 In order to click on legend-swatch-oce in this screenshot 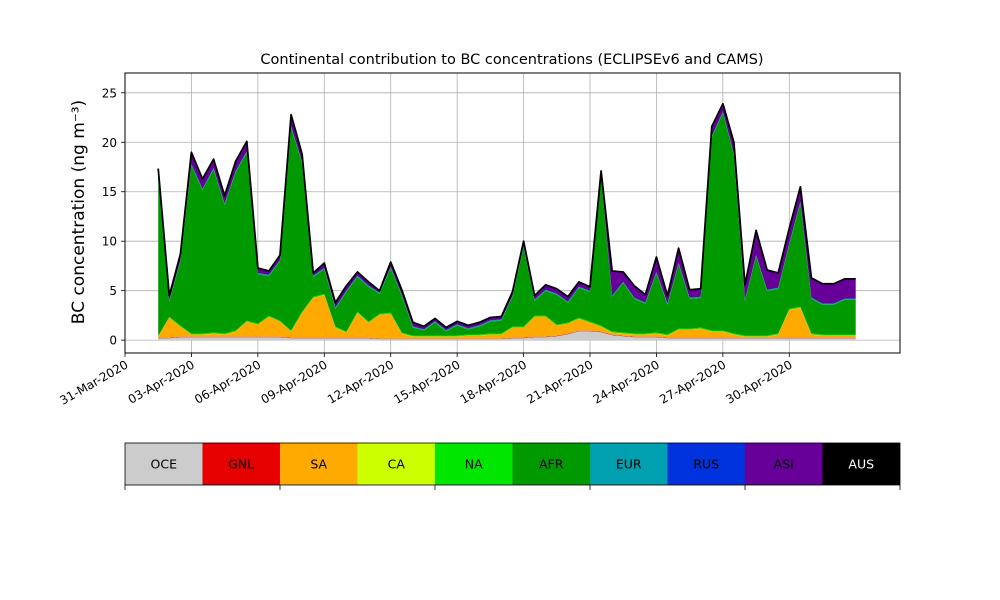, I will do `click(164, 464)`.